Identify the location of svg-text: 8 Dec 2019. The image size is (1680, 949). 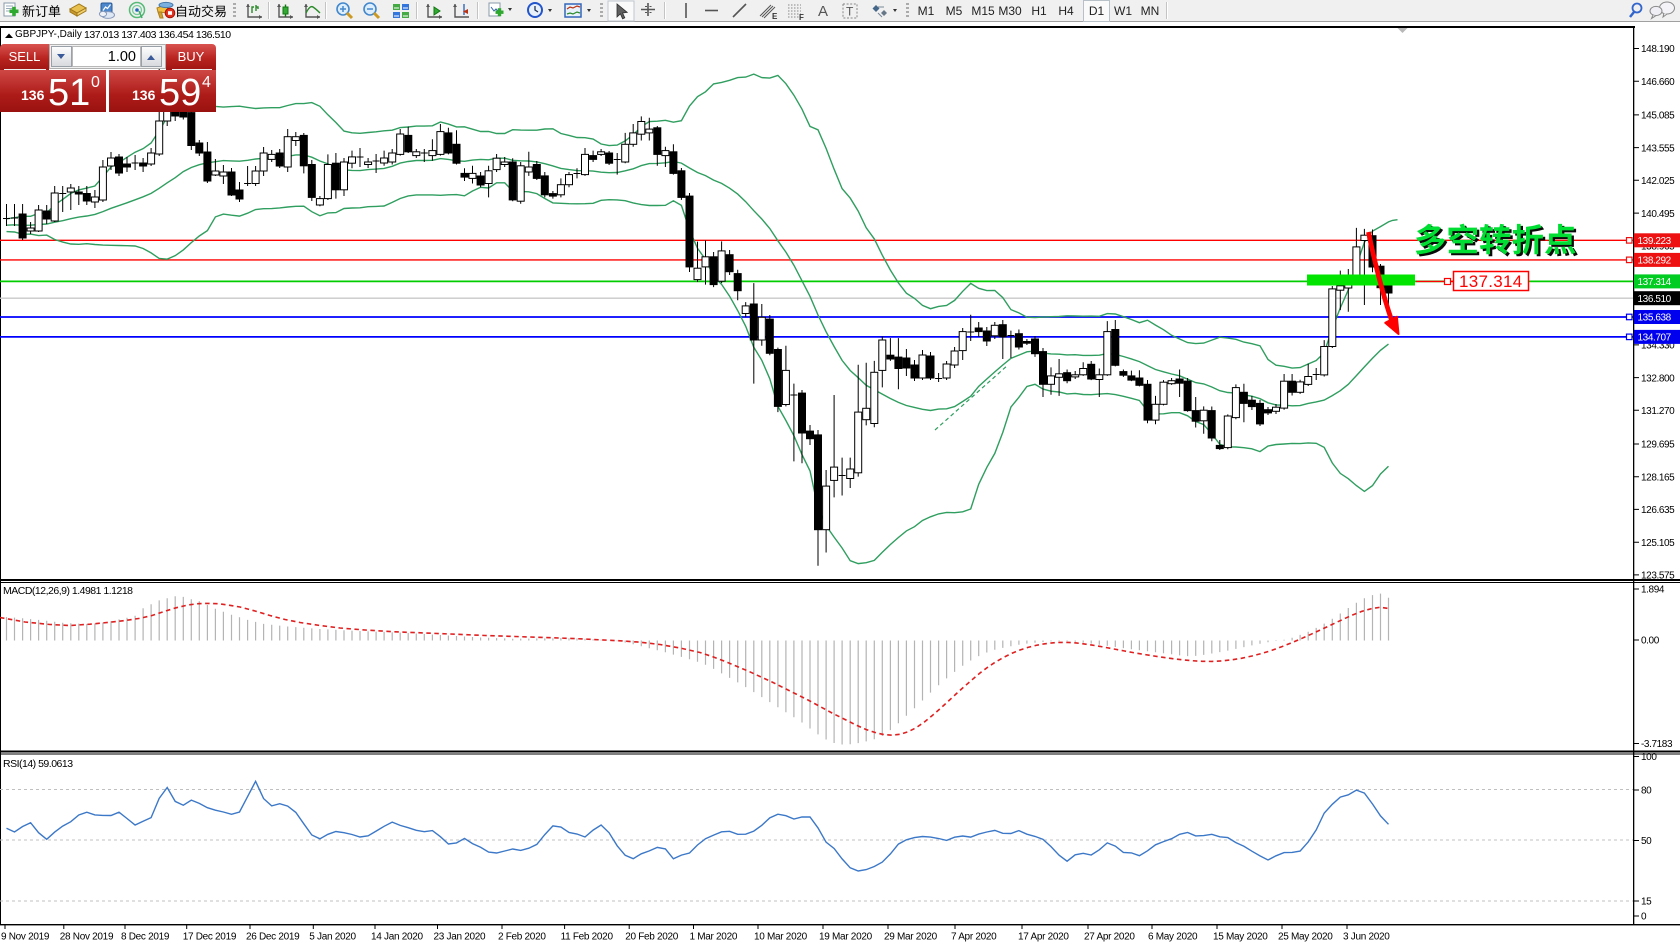
(145, 937).